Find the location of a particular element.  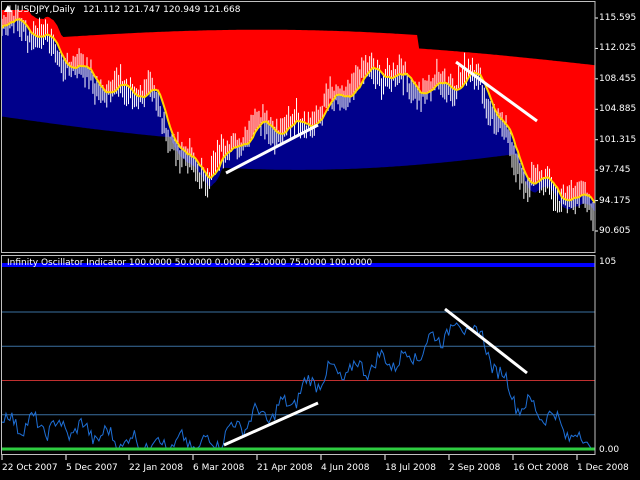

price-tick-label: 101.315 is located at coordinates (618, 139).